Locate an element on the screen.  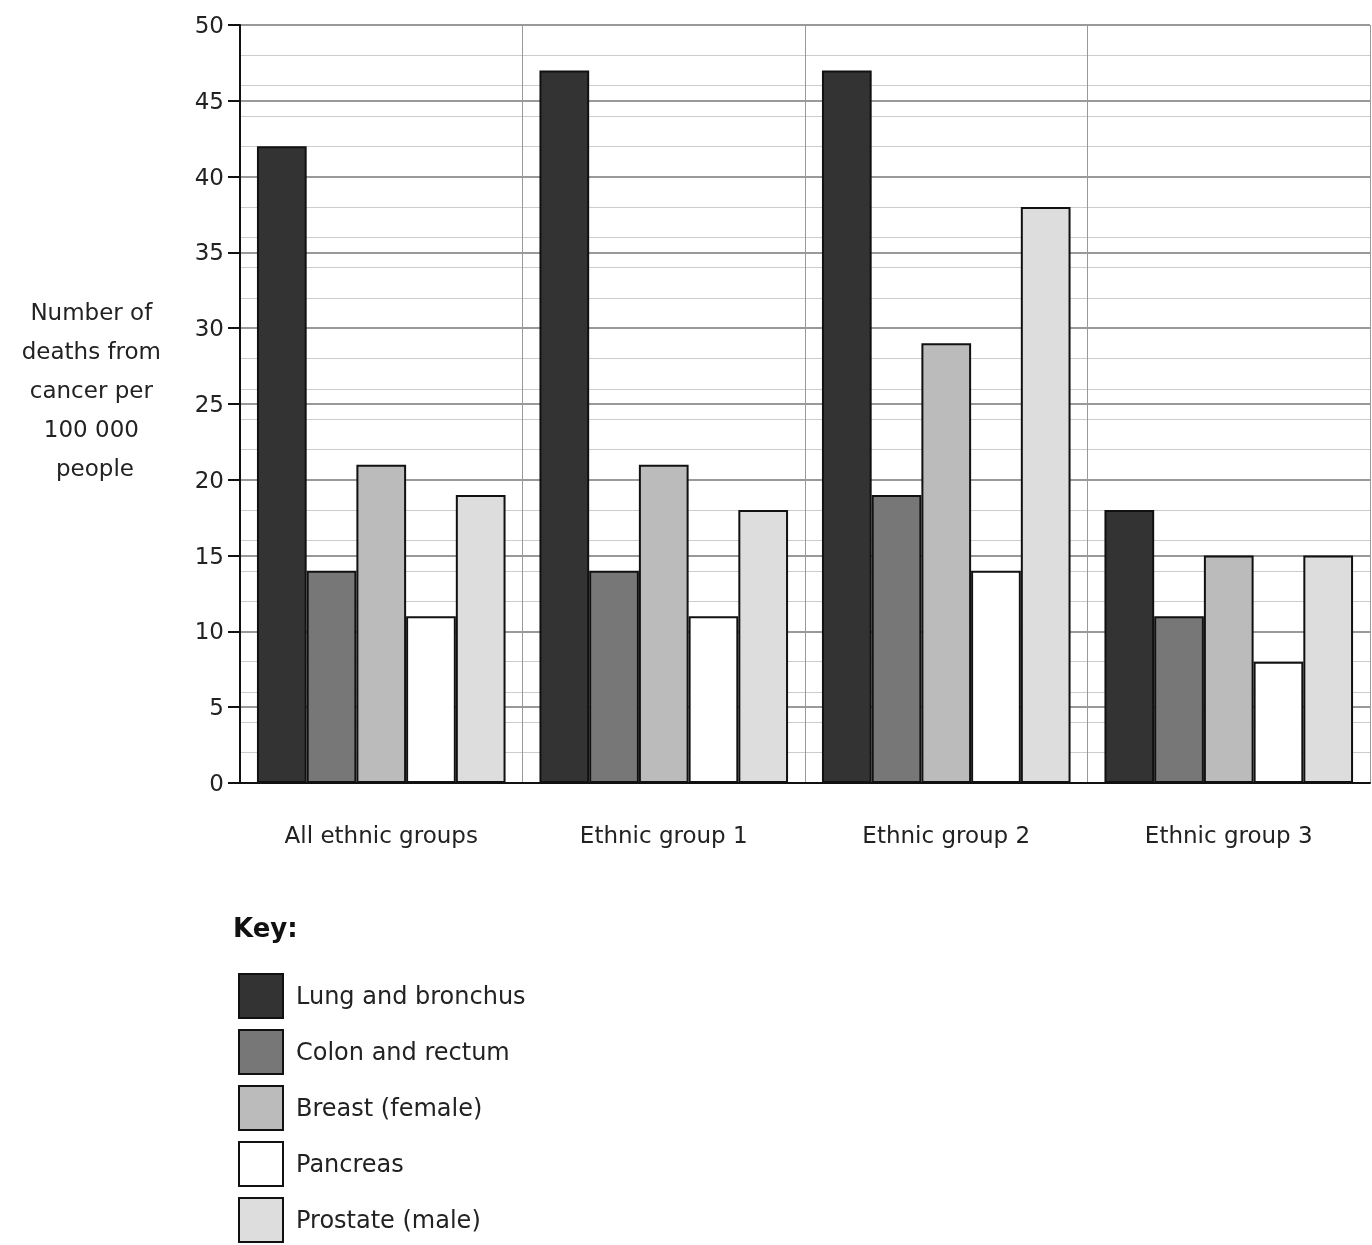
y-tick-label: 40 is located at coordinates (209, 176).